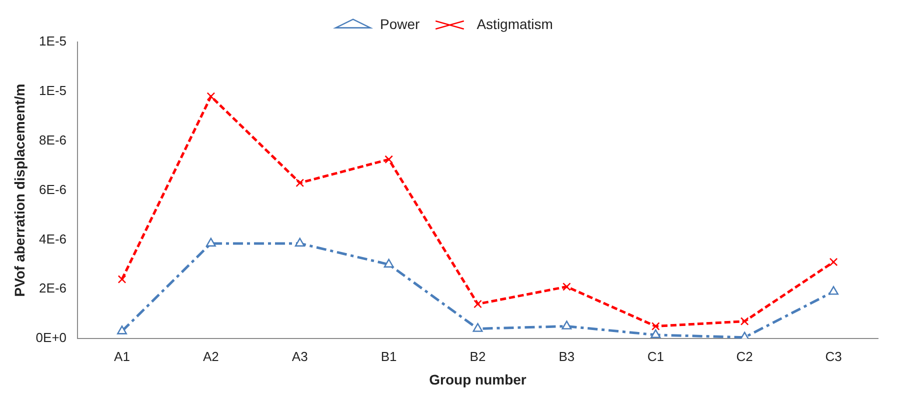  I want to click on x-tick-label: A2, so click(210, 356).